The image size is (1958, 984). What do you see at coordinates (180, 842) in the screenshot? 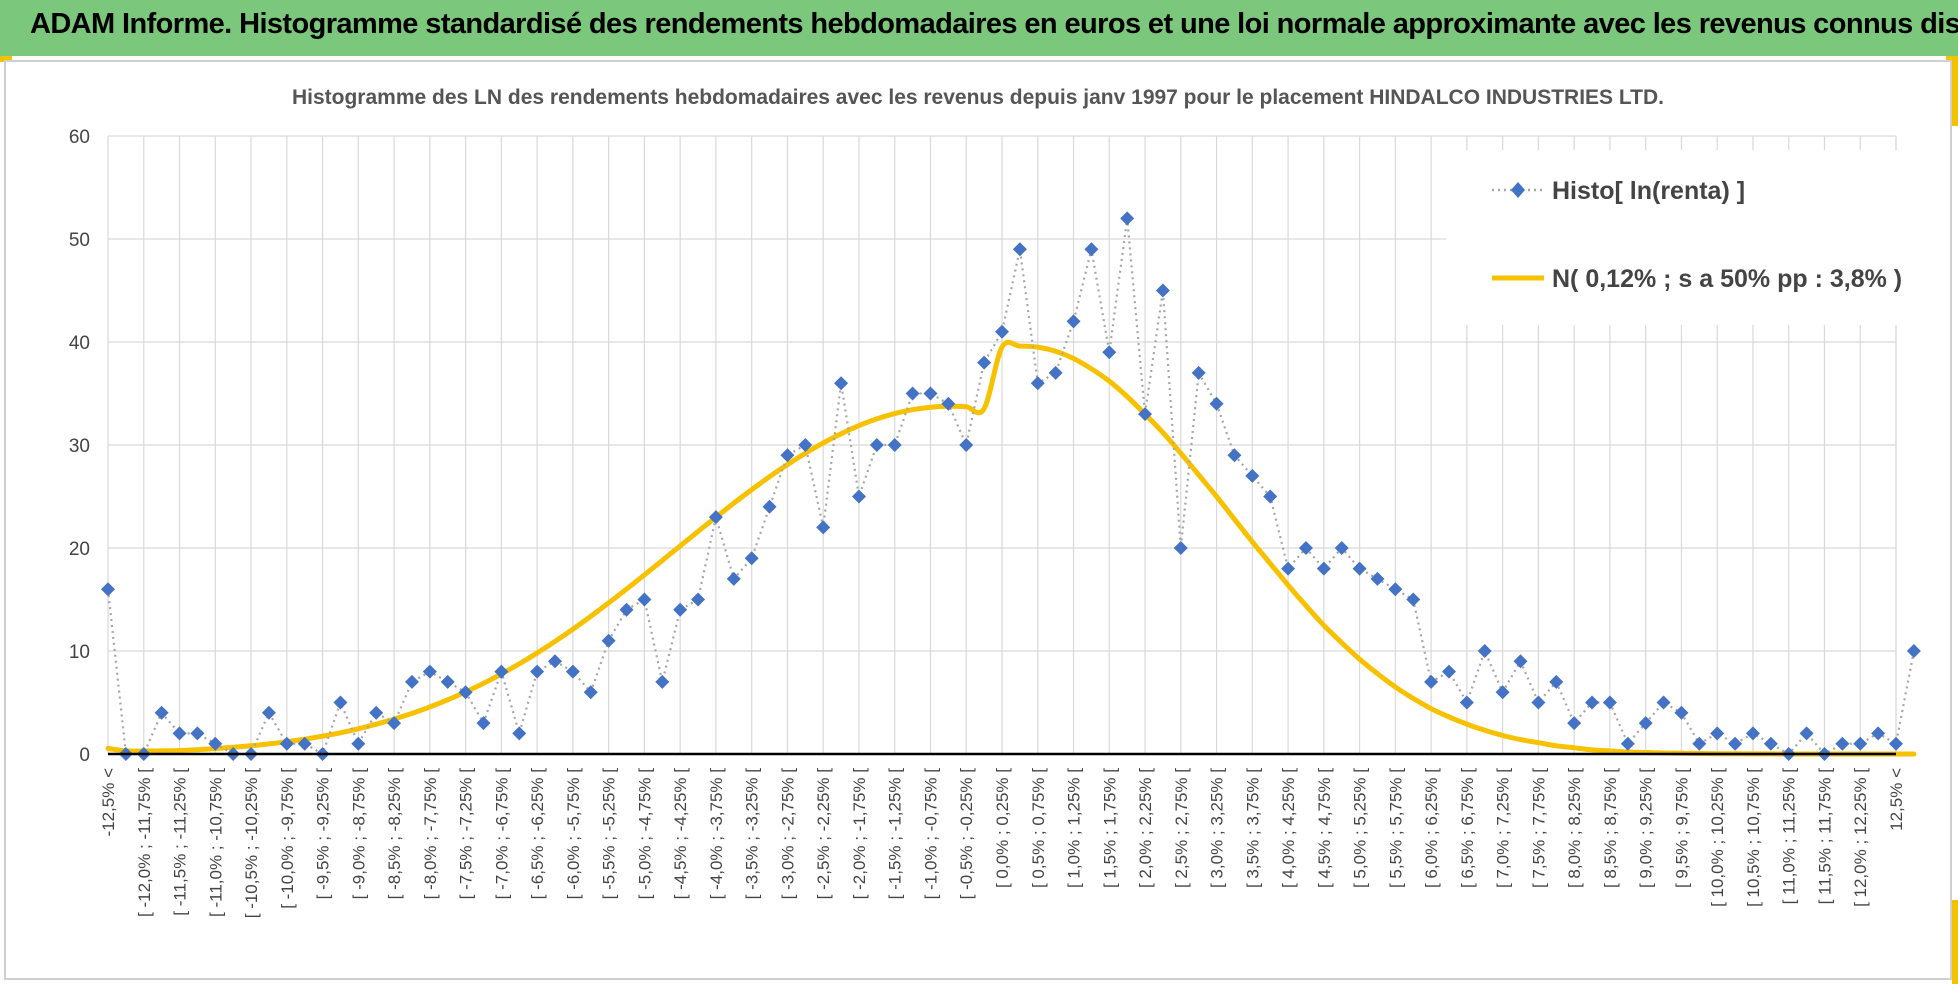
I see `x-tick-label: [ -11,5% ; -11,25% [` at bounding box center [180, 842].